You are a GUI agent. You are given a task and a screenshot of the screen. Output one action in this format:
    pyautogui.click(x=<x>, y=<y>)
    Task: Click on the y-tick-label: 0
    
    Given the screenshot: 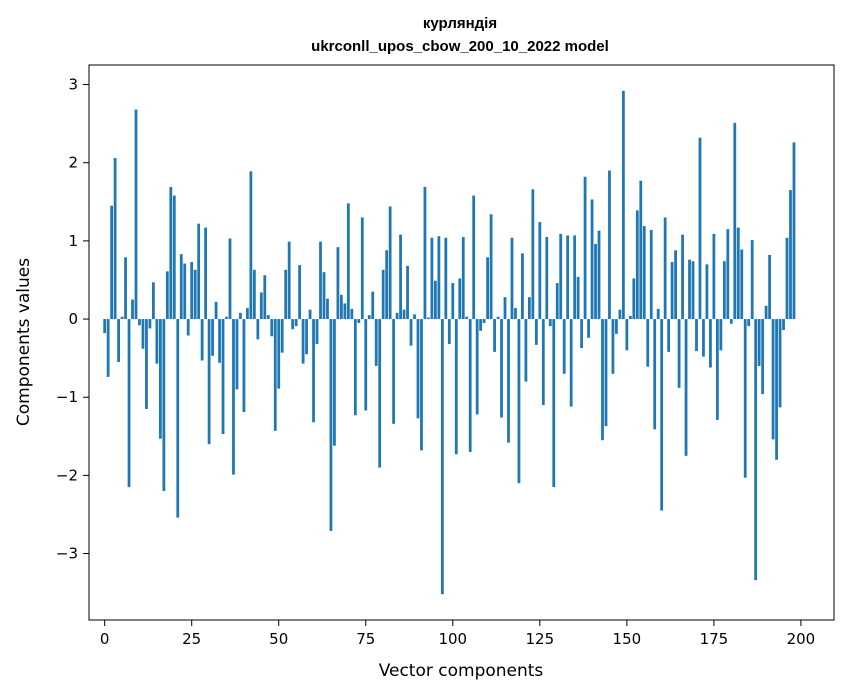 What is the action you would take?
    pyautogui.click(x=73, y=319)
    